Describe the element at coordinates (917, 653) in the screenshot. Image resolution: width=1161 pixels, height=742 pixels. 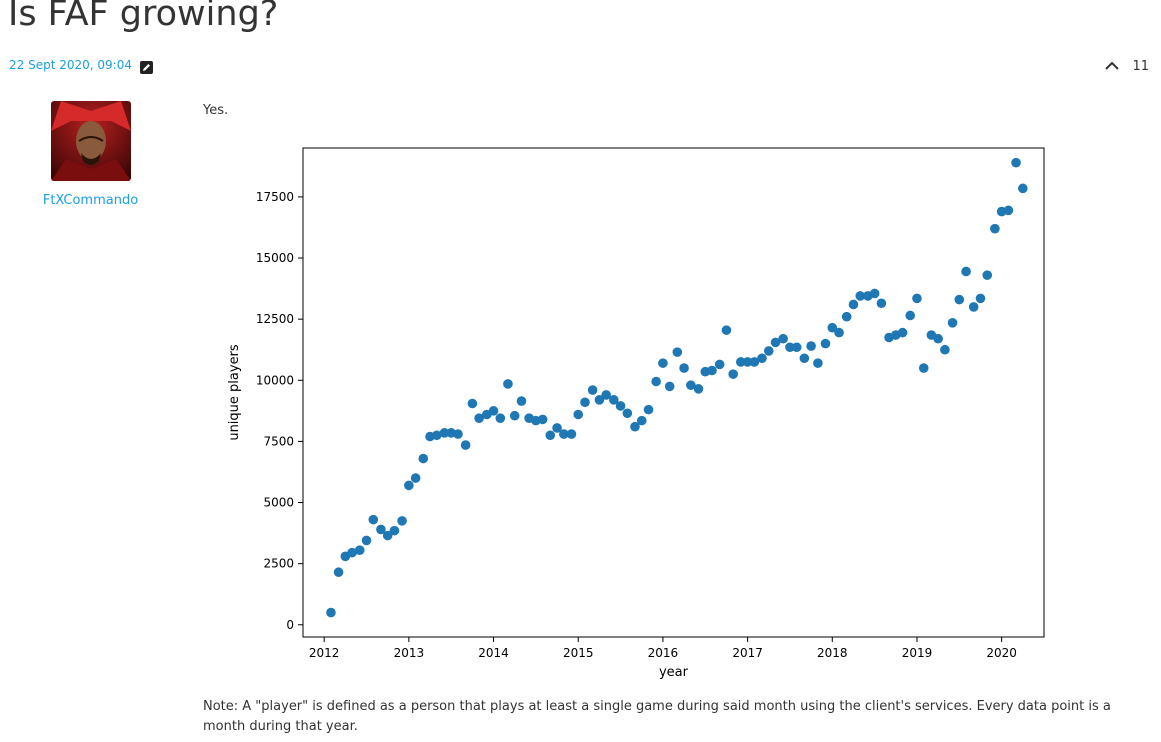
I see `x-tick-label: 2019` at that location.